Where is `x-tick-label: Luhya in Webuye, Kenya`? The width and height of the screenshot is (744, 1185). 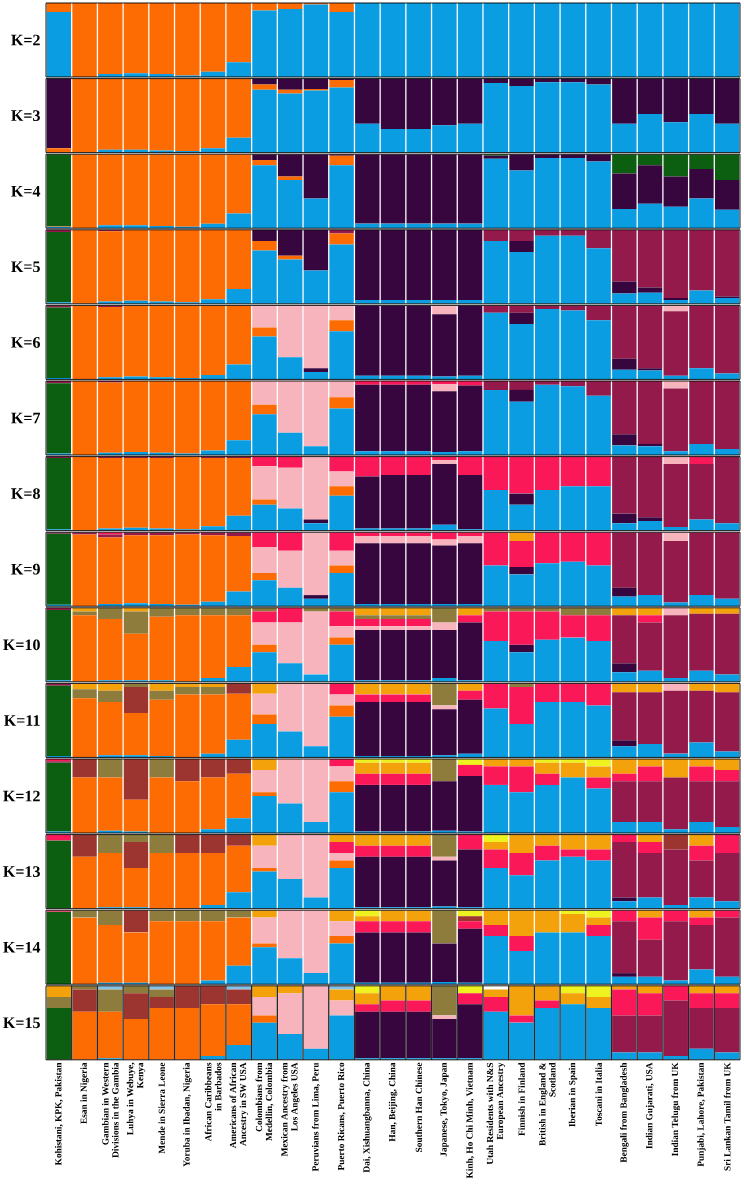 x-tick-label: Luhya in Webuye, Kenya is located at coordinates (136, 1098).